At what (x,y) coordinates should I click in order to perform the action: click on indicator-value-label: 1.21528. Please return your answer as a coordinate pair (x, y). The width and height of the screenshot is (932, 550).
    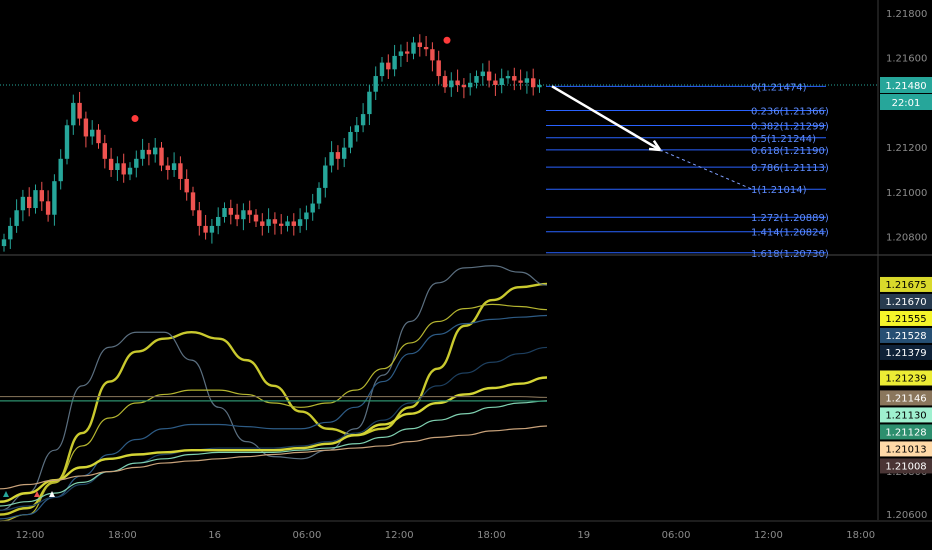
    Looking at the image, I should click on (905, 336).